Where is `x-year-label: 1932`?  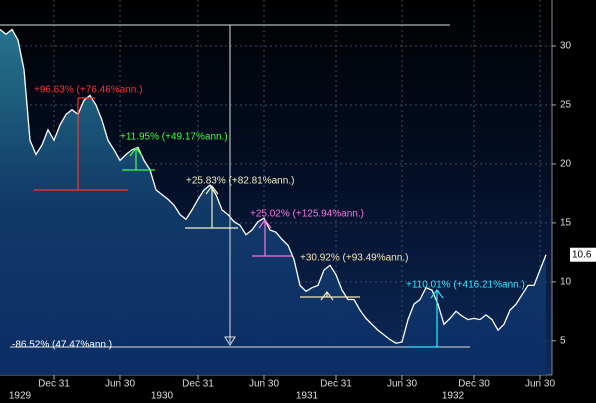
x-year-label: 1932 is located at coordinates (453, 396).